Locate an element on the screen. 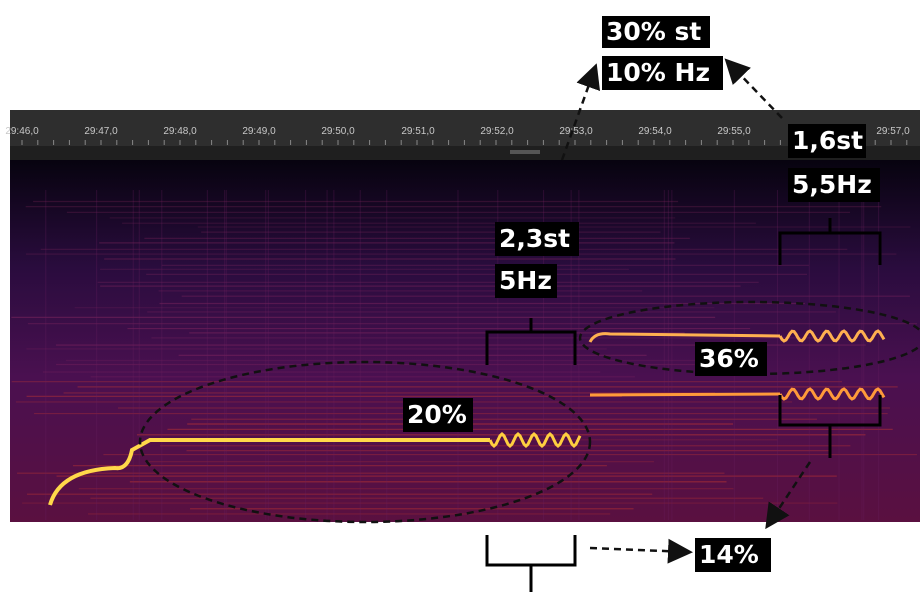  timeline-label: 29:46,0 is located at coordinates (22, 131).